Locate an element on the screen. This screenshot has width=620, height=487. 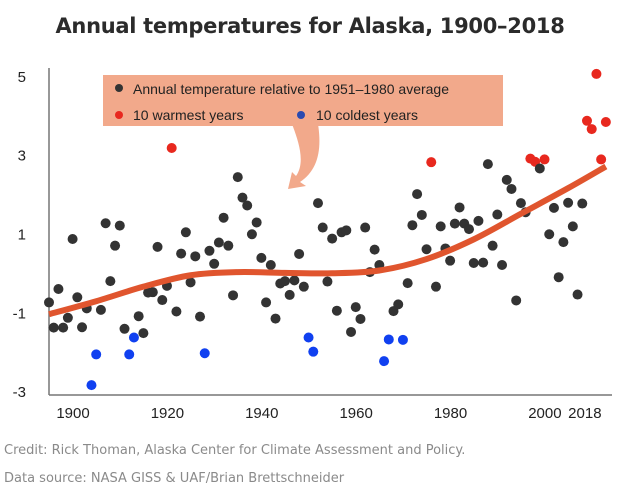
x-tick-label: 2018 is located at coordinates (584, 413).